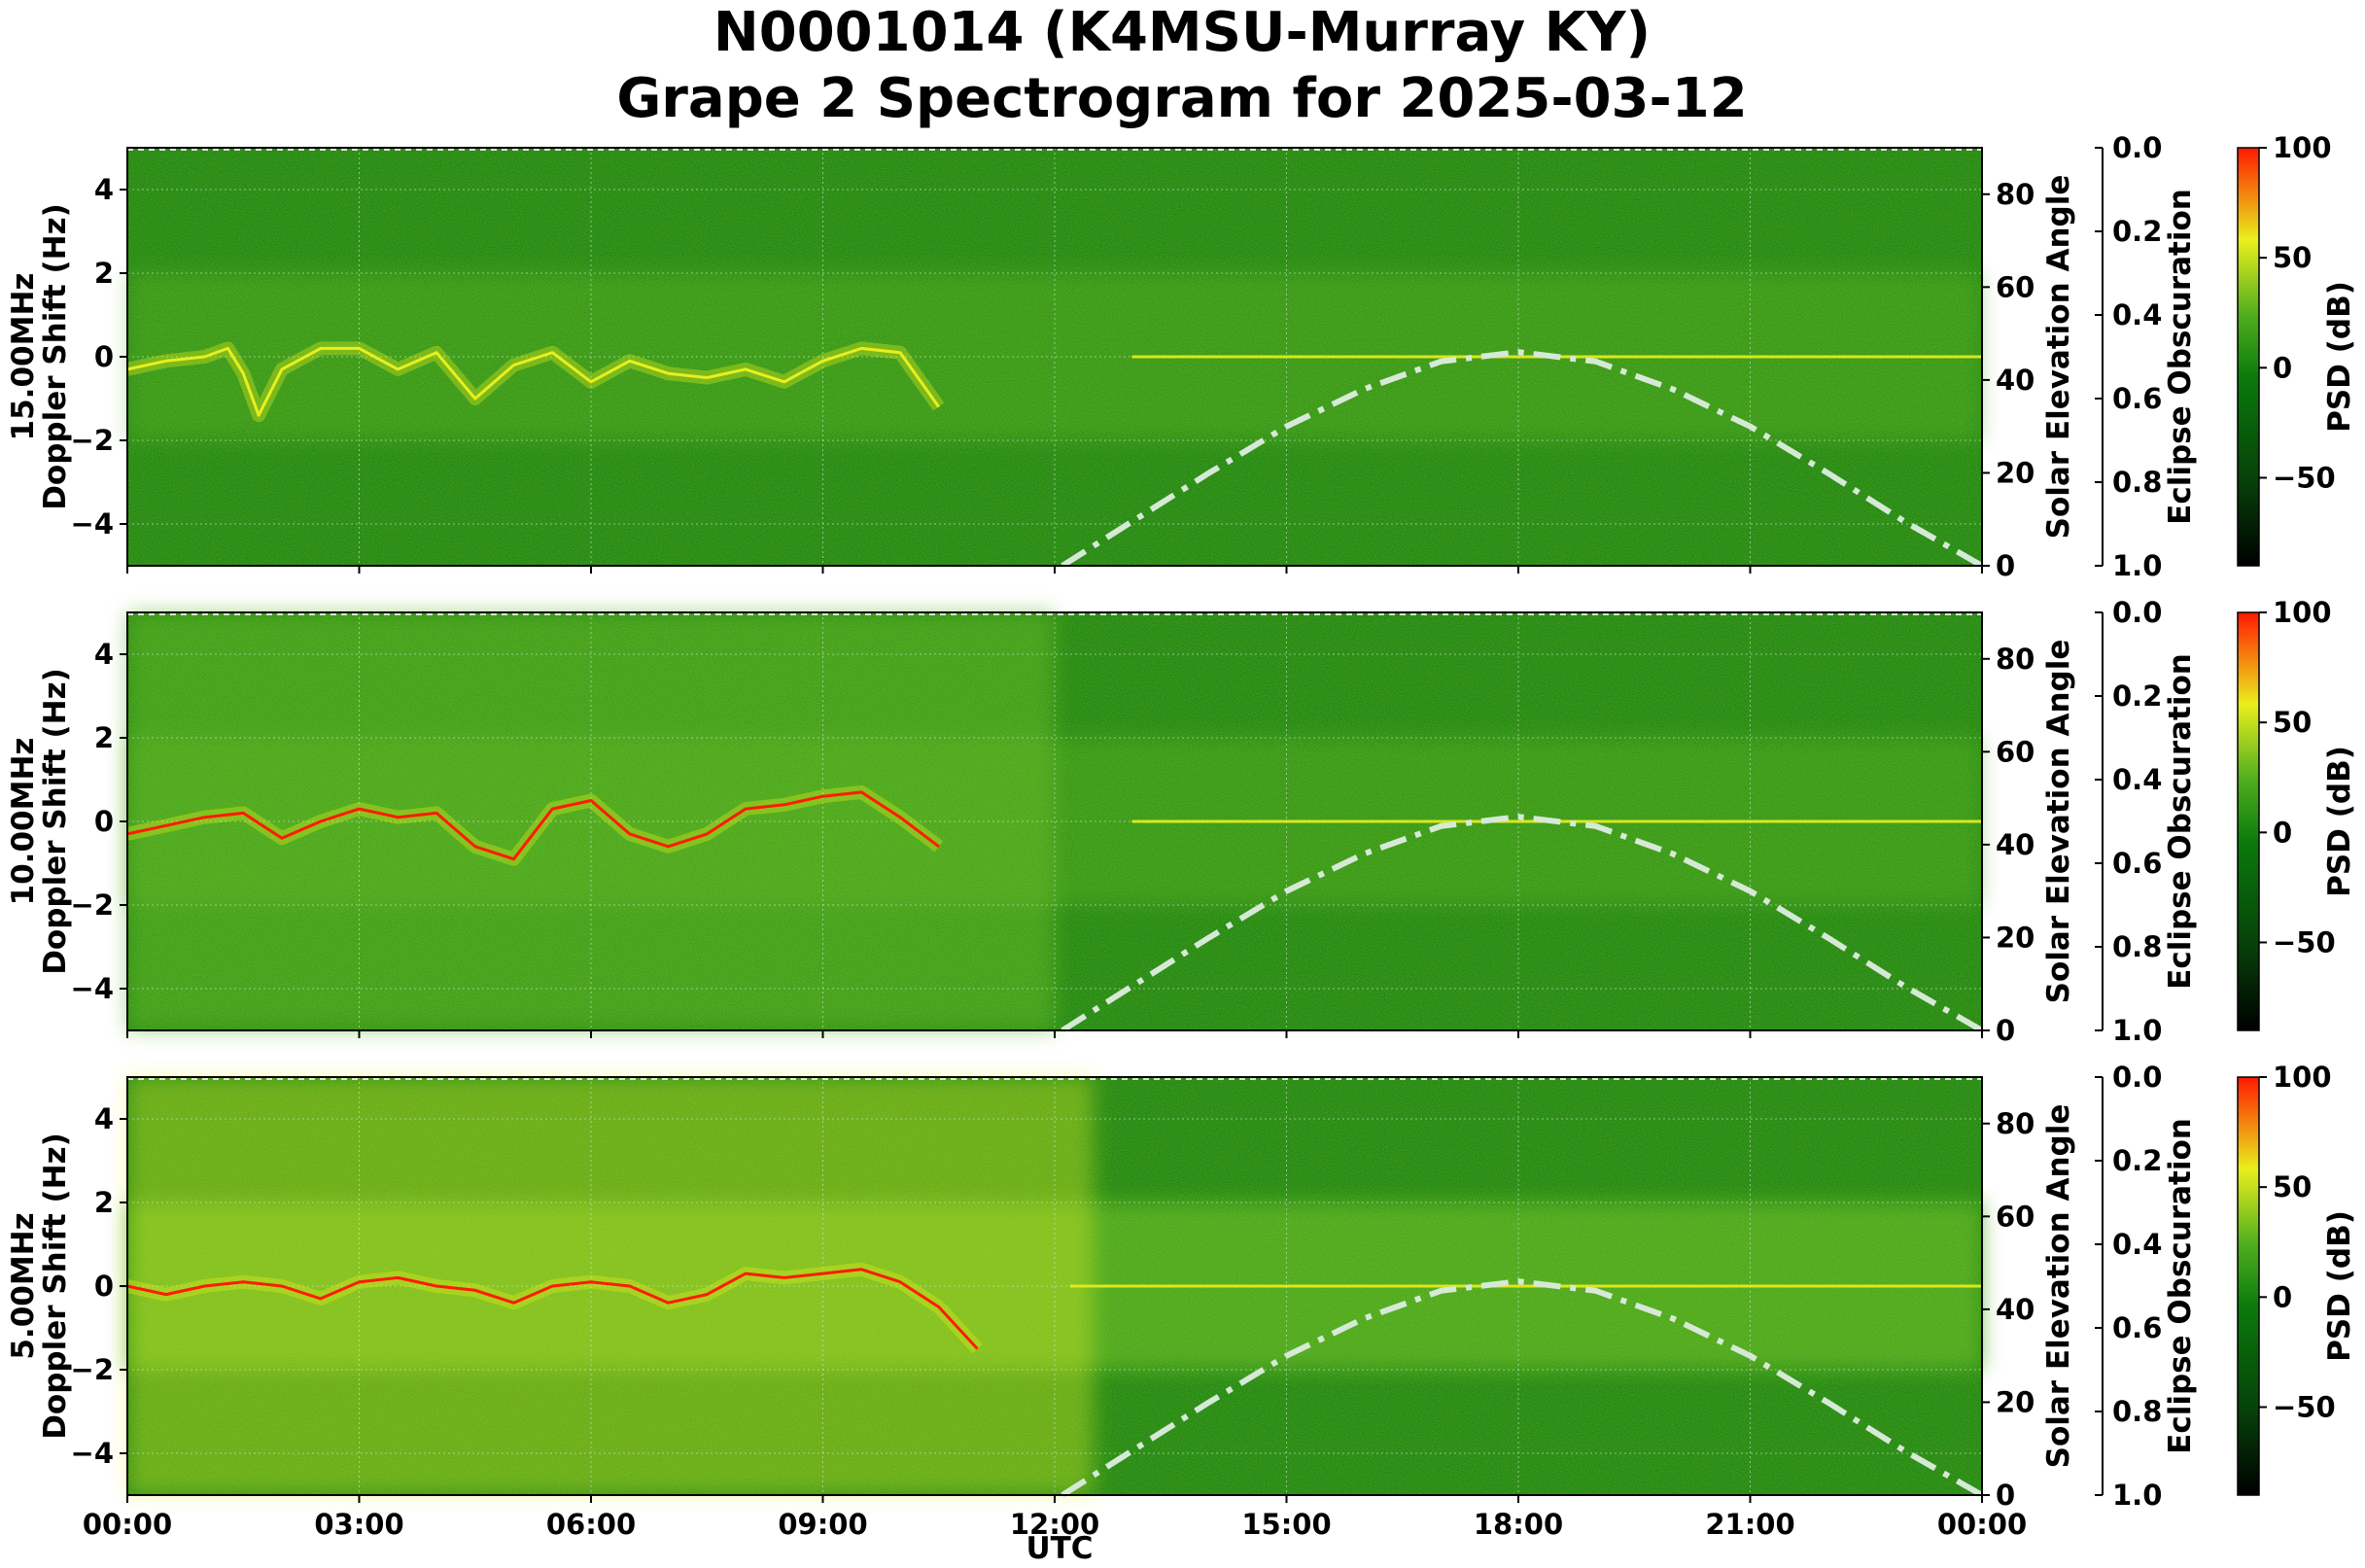  I want to click on x-tick-label: 18:00, so click(1518, 1524).